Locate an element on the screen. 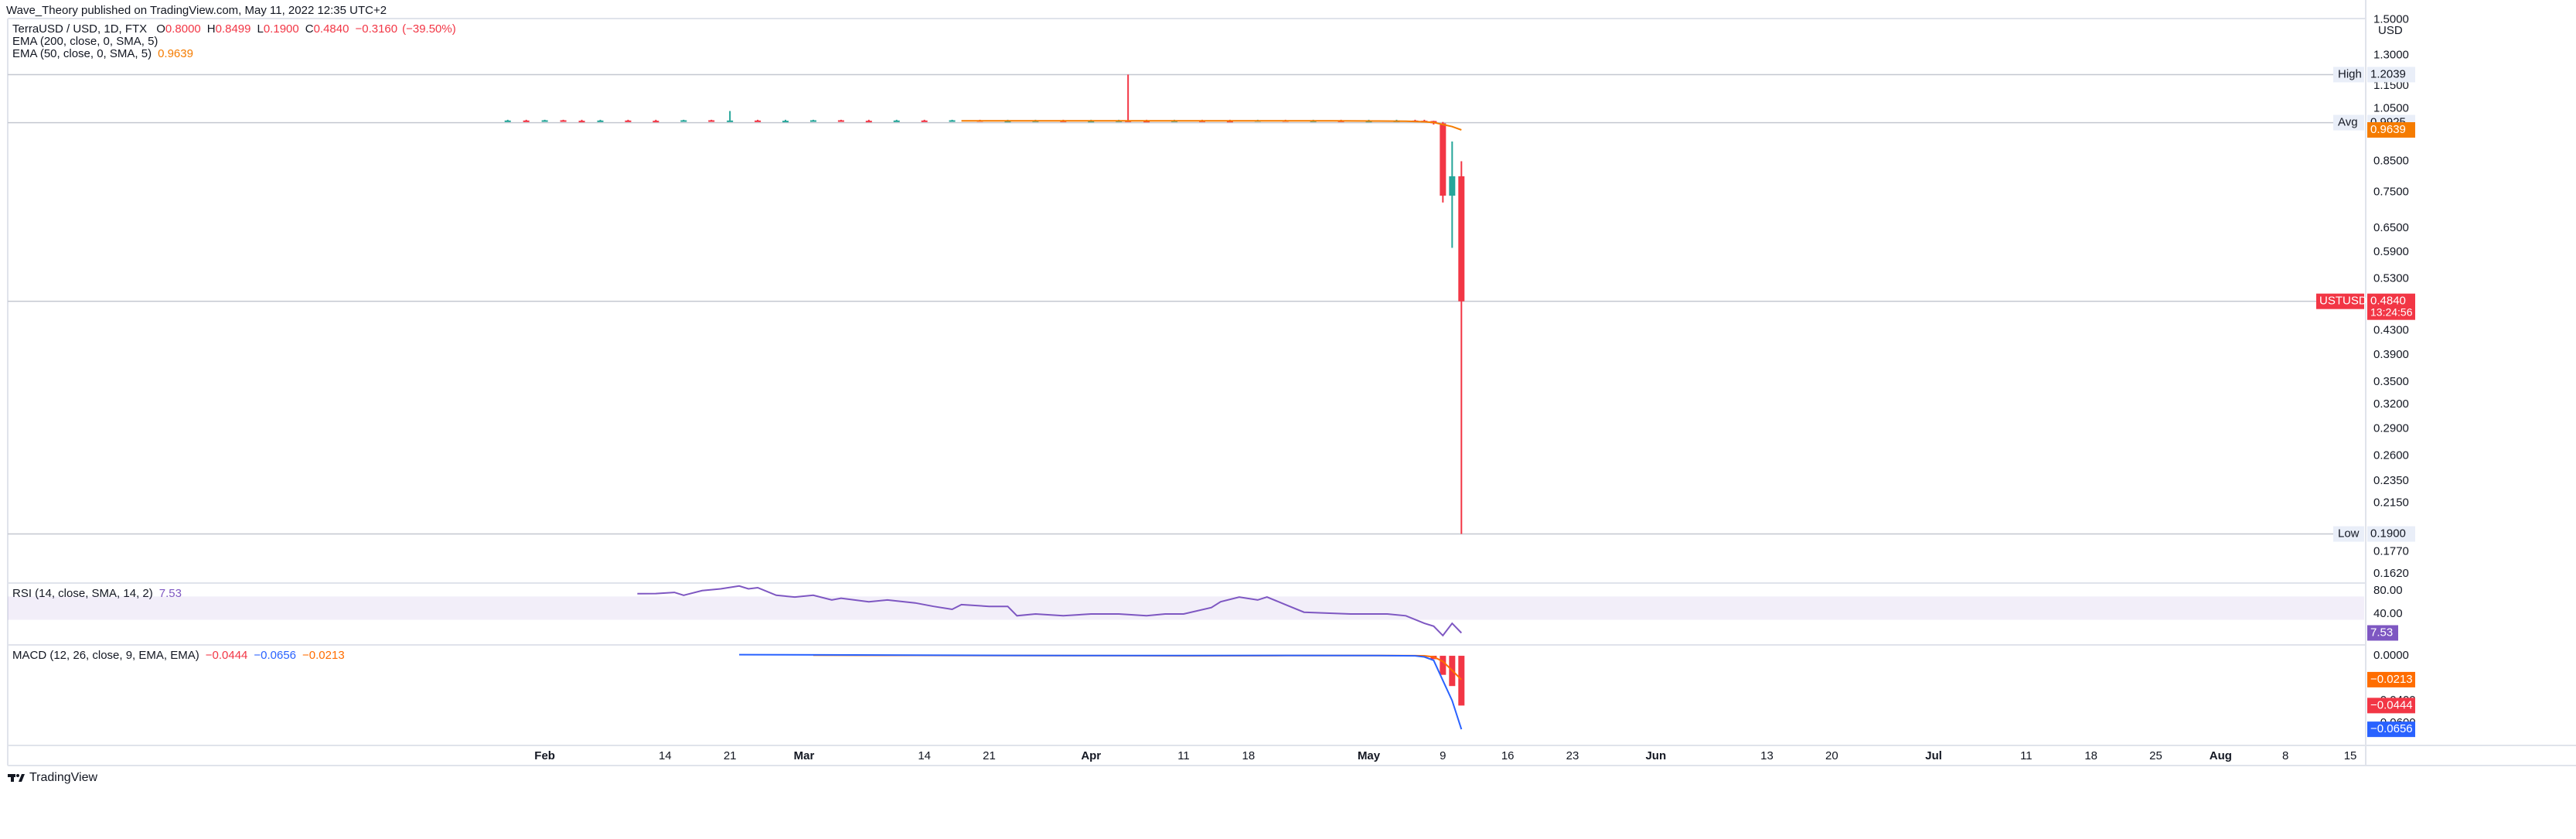 Image resolution: width=2576 pixels, height=839 pixels. y-tick-label: 0.1770 is located at coordinates (2391, 551).